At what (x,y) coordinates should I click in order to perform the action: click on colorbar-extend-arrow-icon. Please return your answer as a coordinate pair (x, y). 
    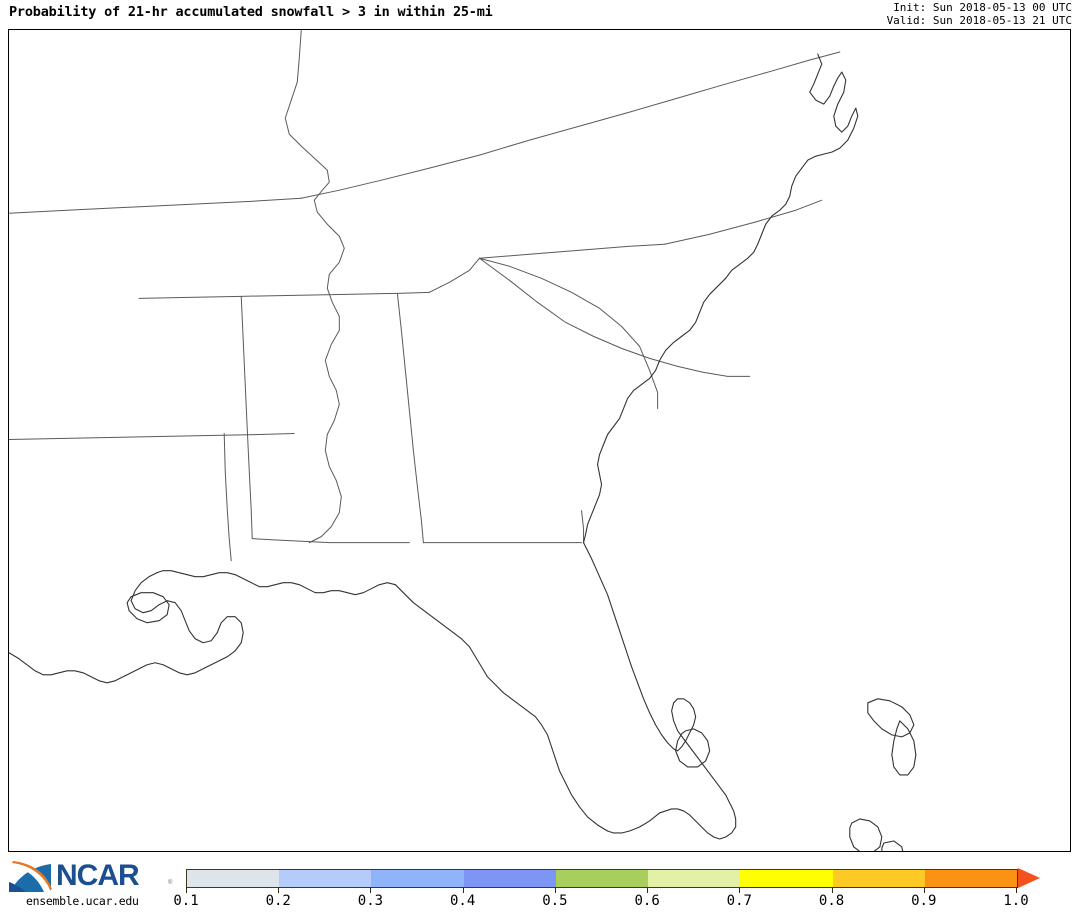
    Looking at the image, I should click on (1029, 878).